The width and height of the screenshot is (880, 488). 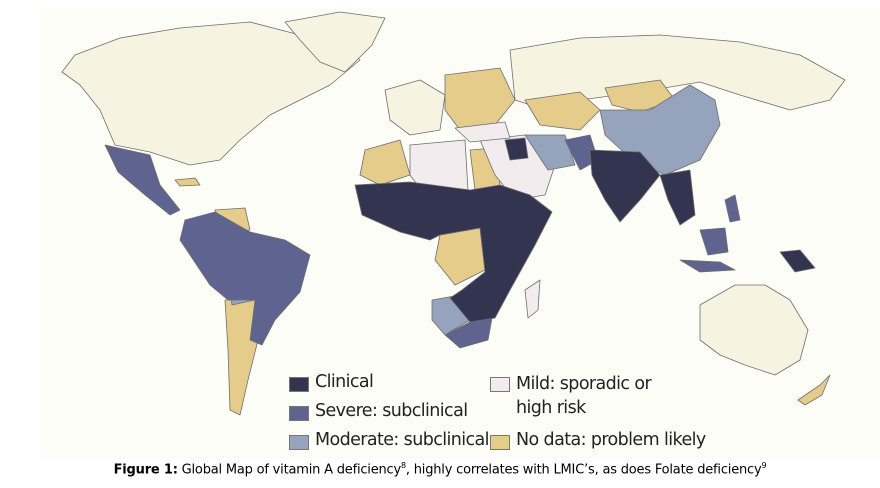 I want to click on north-africa-west, so click(x=385, y=162).